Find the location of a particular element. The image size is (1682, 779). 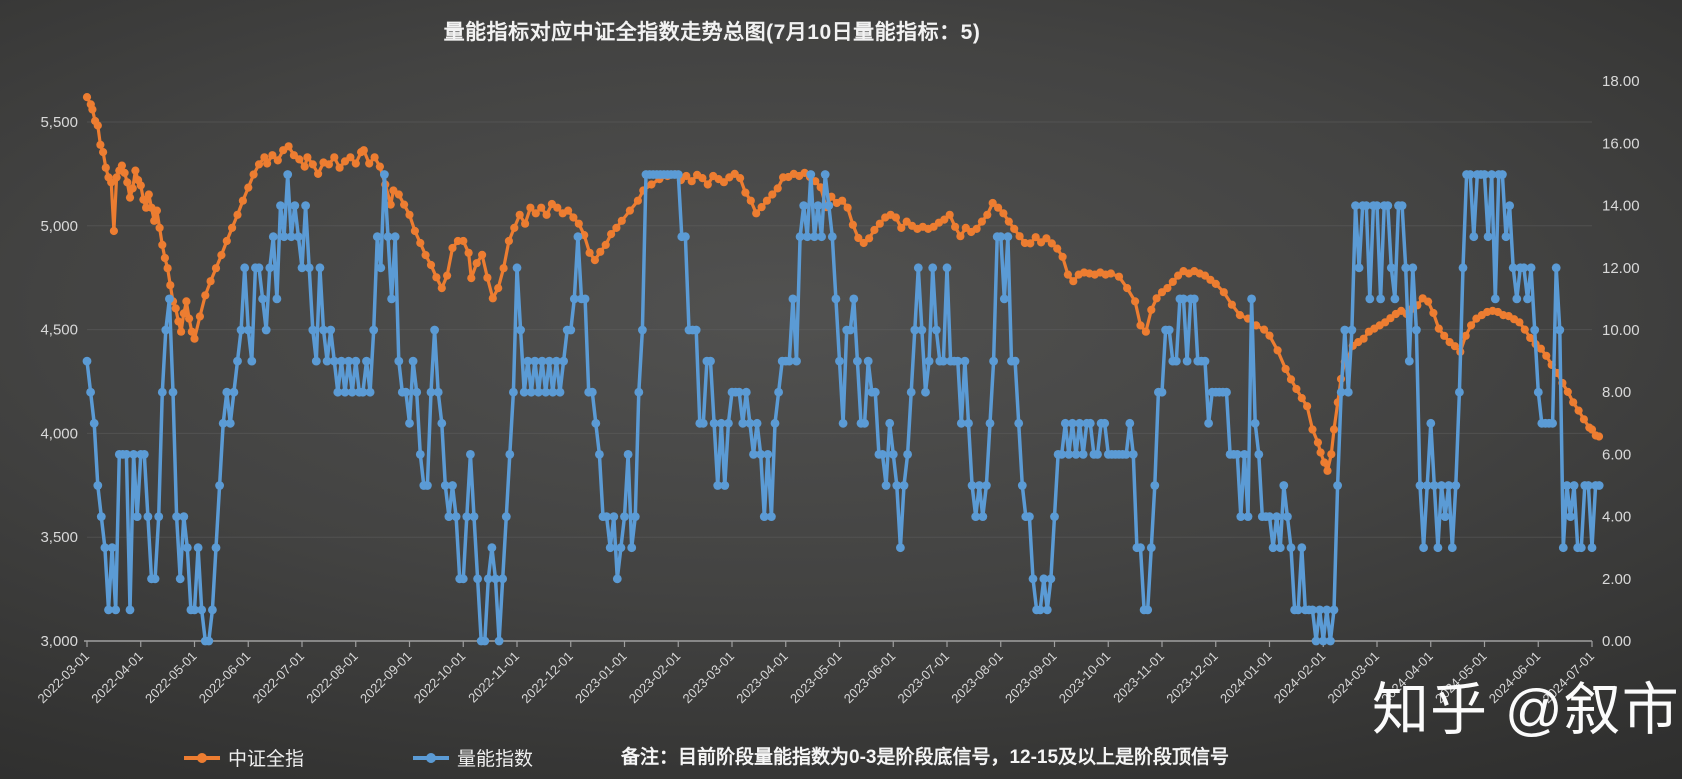

y-axis-right-tick-label: 18.00 is located at coordinates (1621, 81).